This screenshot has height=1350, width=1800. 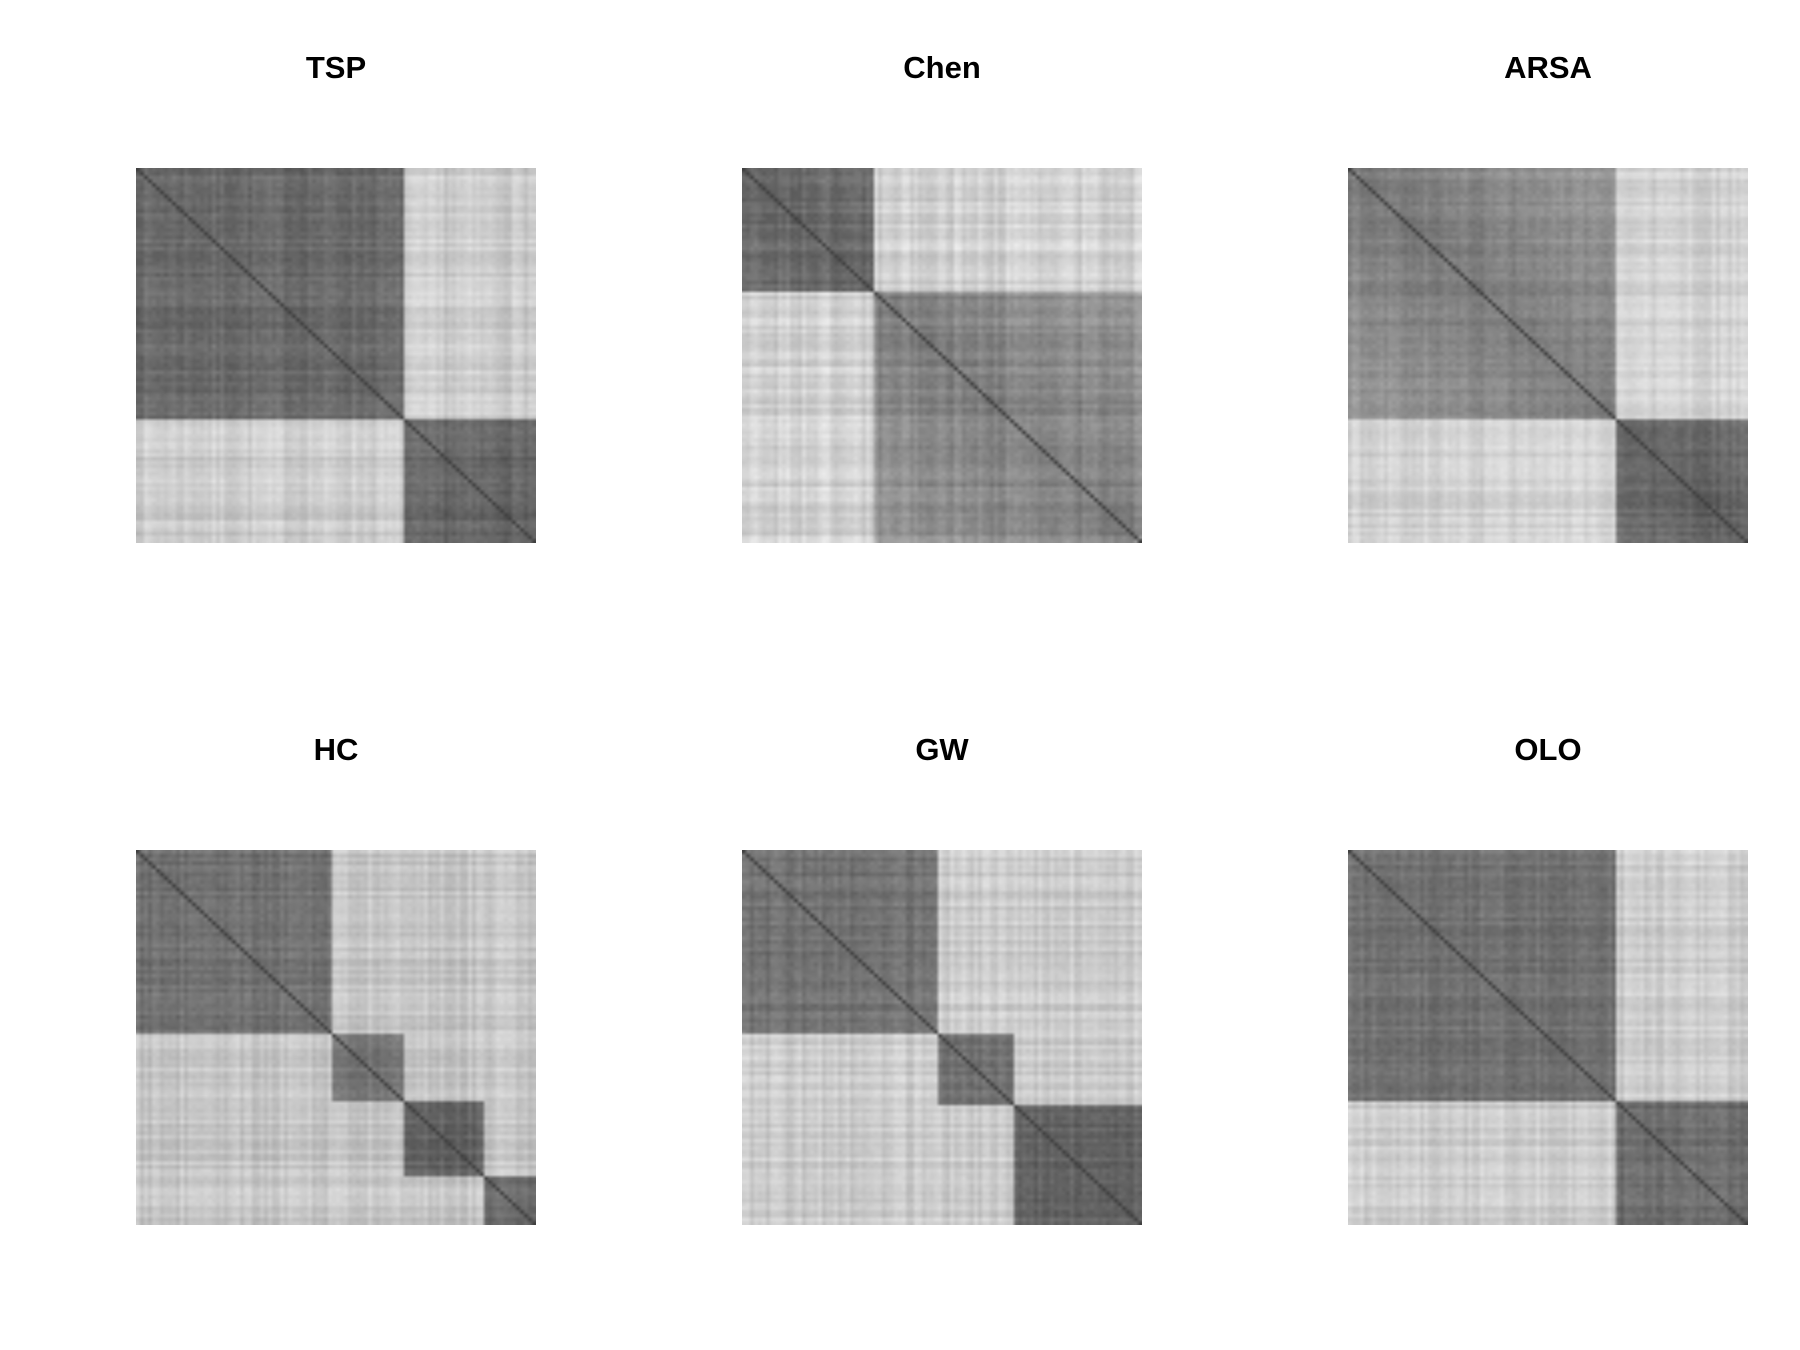 What do you see at coordinates (1548, 749) in the screenshot?
I see `chart-title-olo: OLO` at bounding box center [1548, 749].